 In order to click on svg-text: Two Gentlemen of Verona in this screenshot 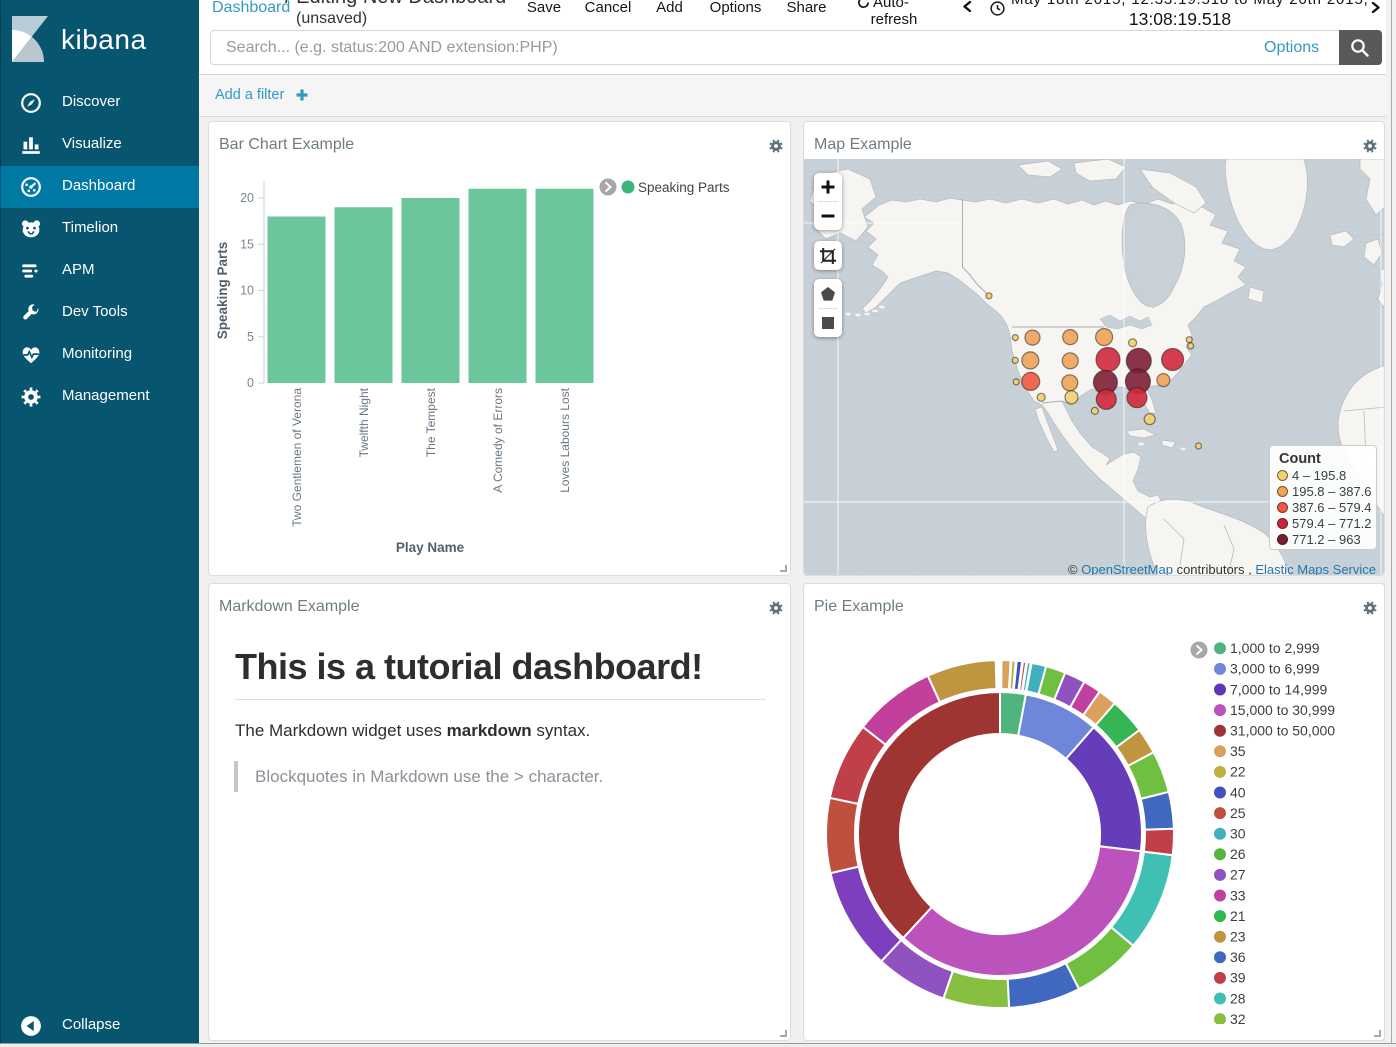, I will do `click(297, 457)`.